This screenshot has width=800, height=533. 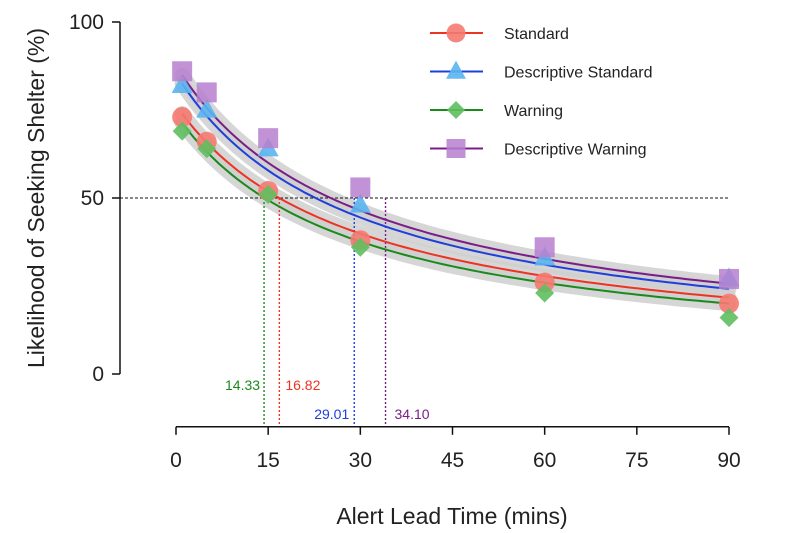 What do you see at coordinates (533, 111) in the screenshot?
I see `legend-label-3: Warning` at bounding box center [533, 111].